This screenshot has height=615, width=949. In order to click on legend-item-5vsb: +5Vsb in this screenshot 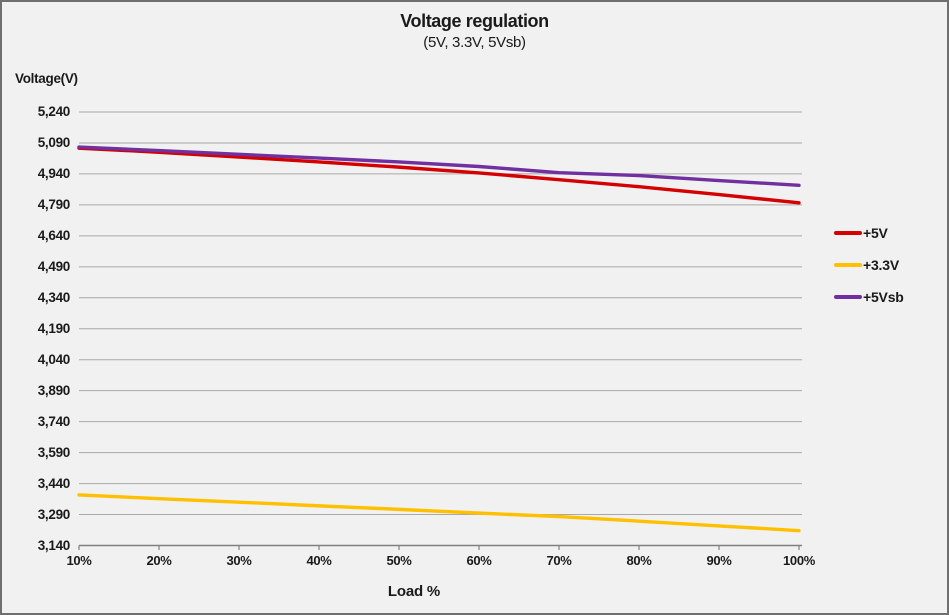, I will do `click(869, 297)`.